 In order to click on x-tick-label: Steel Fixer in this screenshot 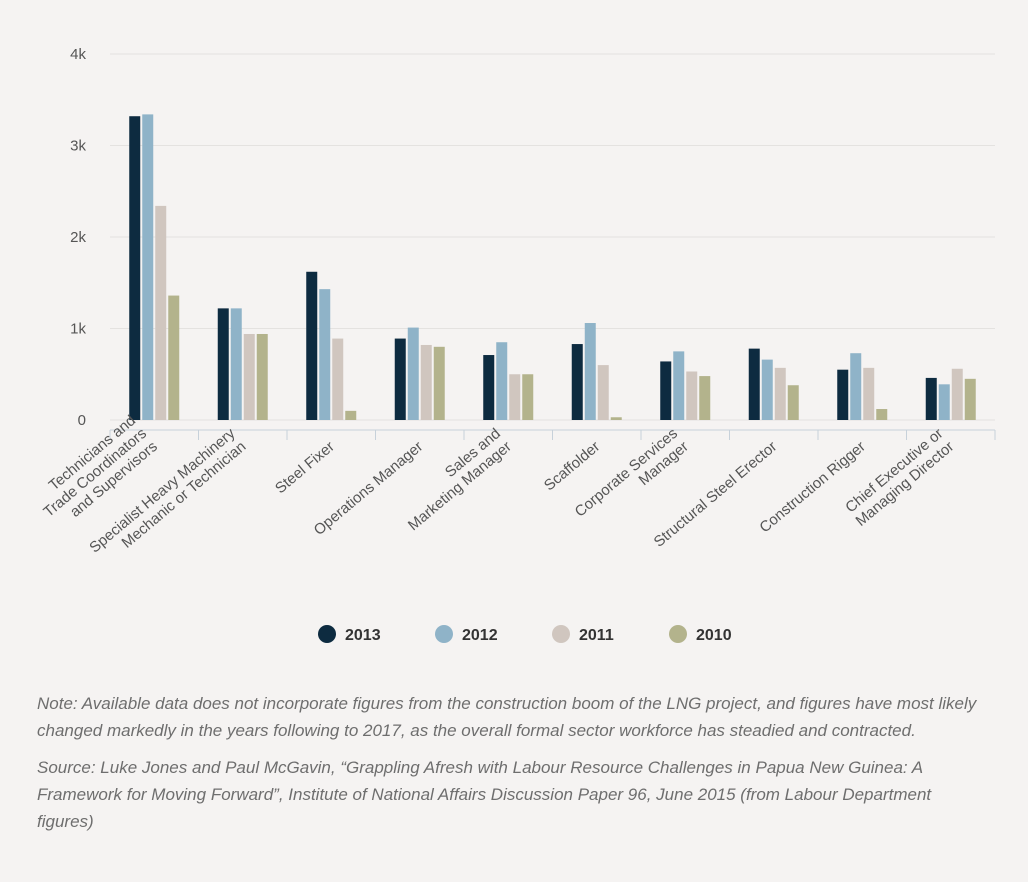, I will do `click(305, 467)`.